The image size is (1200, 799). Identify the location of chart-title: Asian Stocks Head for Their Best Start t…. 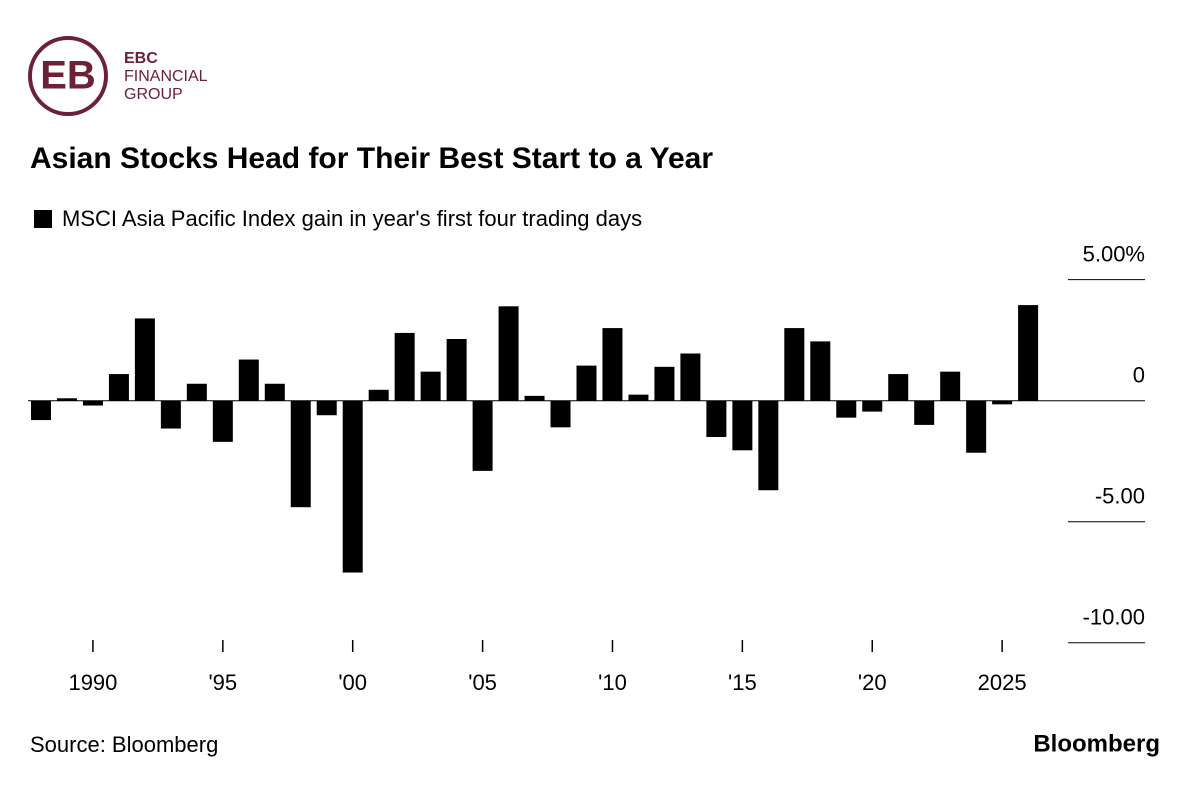
(371, 158).